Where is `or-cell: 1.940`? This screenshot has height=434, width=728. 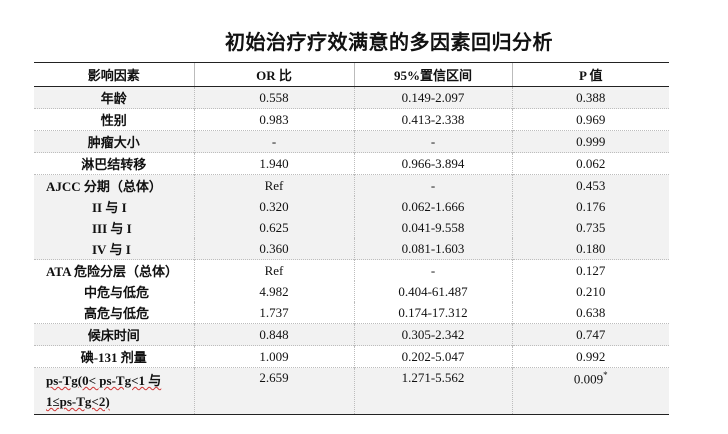 or-cell: 1.940 is located at coordinates (273, 163).